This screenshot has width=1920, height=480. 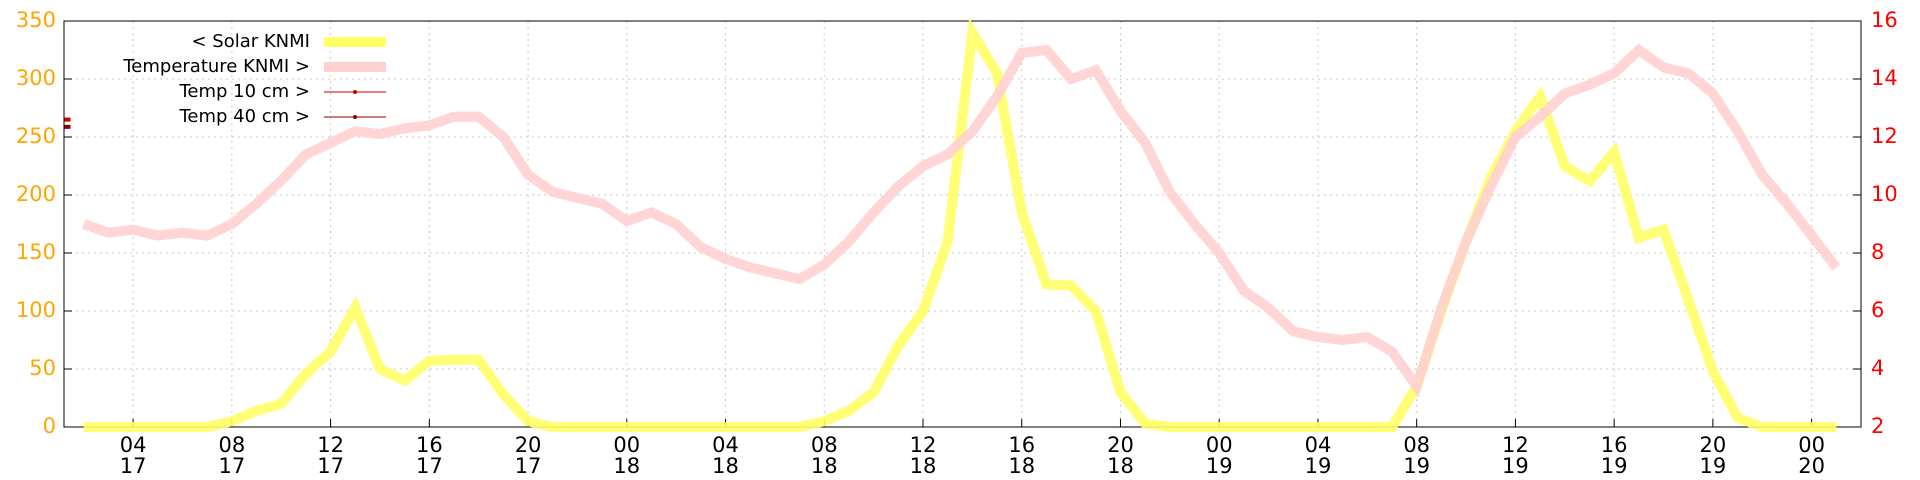 I want to click on y2-tick-label: 14, so click(x=1884, y=78).